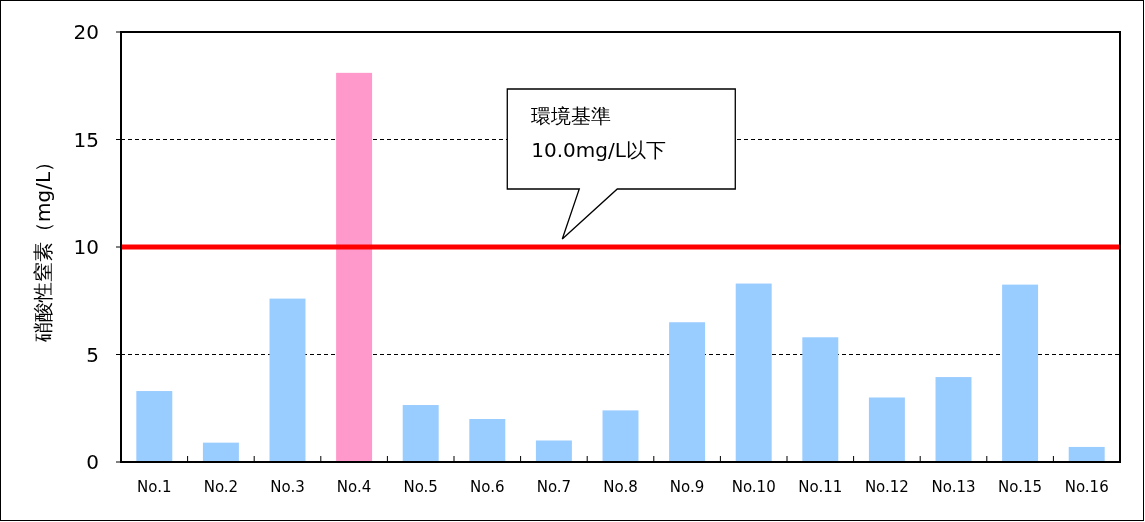 The image size is (1145, 522). I want to click on y-tick-label: 0, so click(92, 462).